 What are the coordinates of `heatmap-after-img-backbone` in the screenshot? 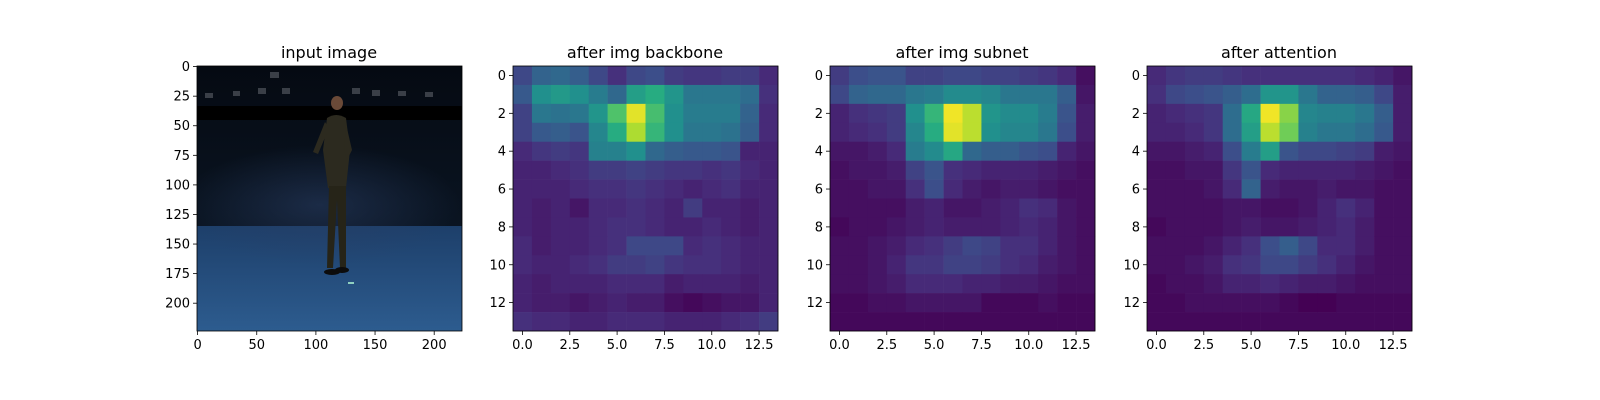 It's located at (646, 199).